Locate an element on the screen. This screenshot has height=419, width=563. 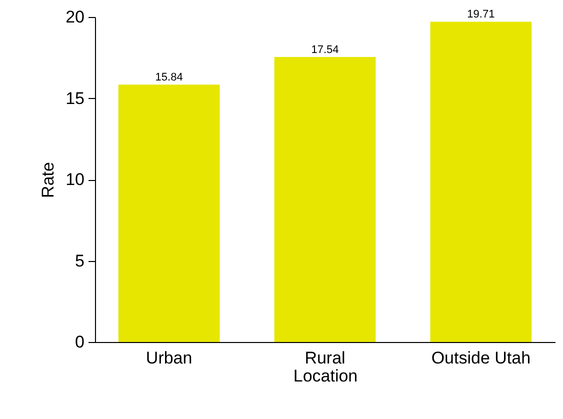
y-tick-label: 15 is located at coordinates (75, 98).